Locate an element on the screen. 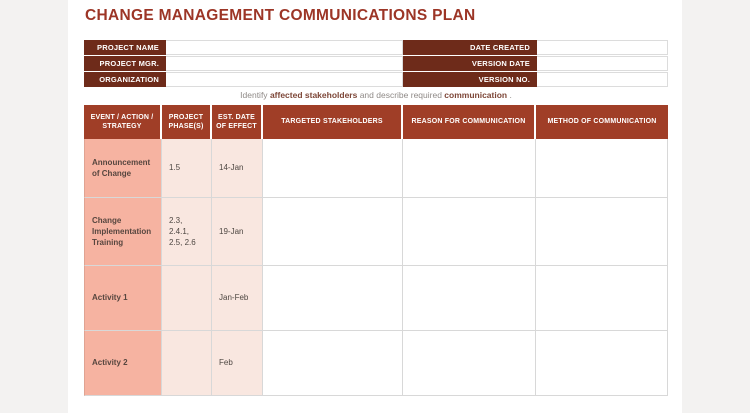  project-name-label: PROJECT NAME is located at coordinates (125, 47).